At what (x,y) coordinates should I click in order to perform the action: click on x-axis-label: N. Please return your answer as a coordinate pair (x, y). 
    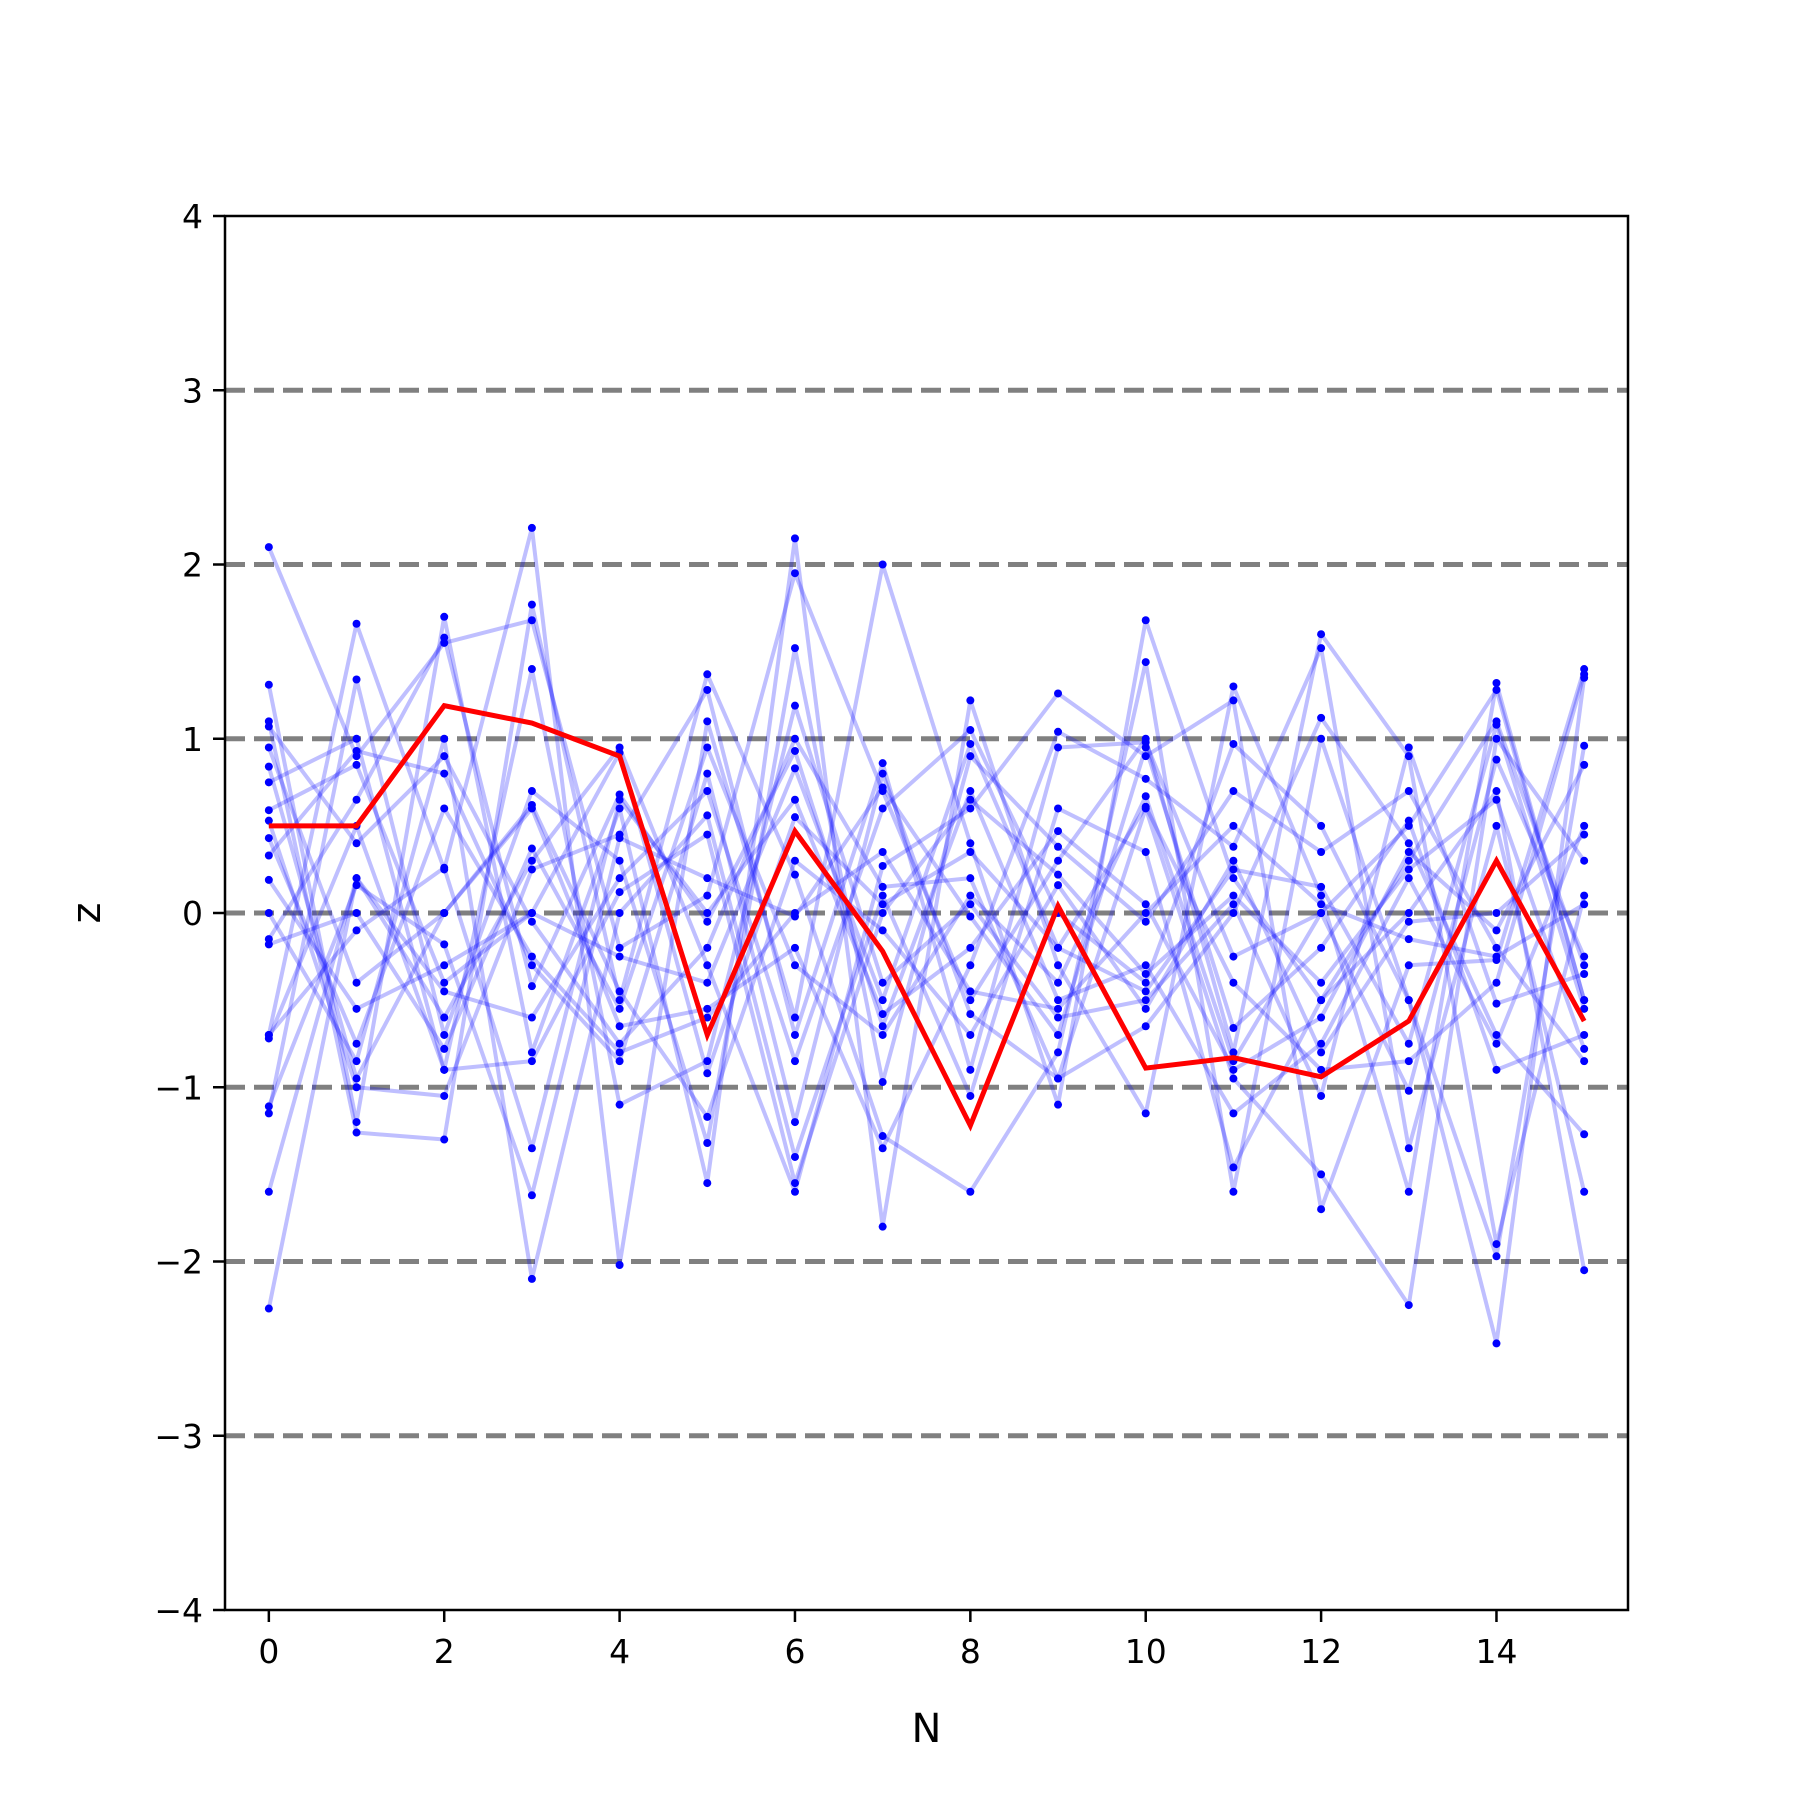
    Looking at the image, I should click on (927, 1729).